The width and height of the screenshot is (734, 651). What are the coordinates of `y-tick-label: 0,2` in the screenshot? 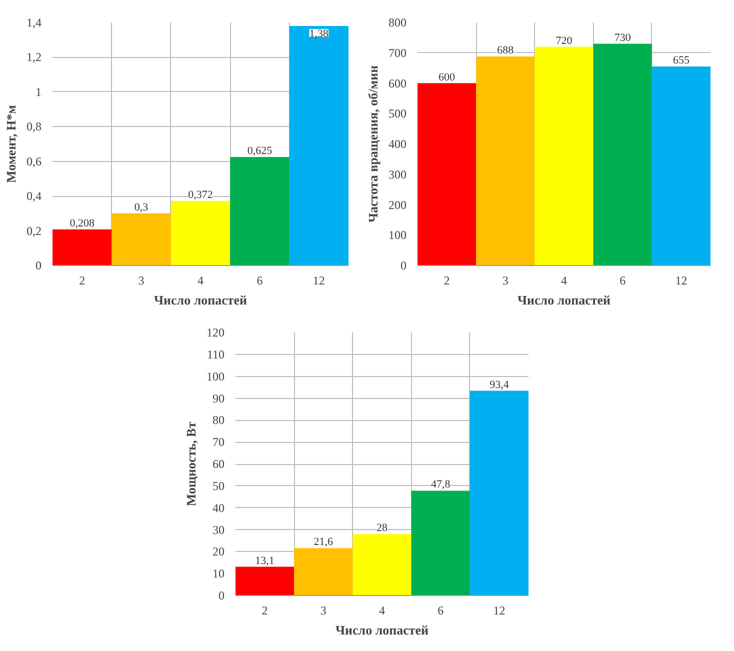 It's located at (34, 231).